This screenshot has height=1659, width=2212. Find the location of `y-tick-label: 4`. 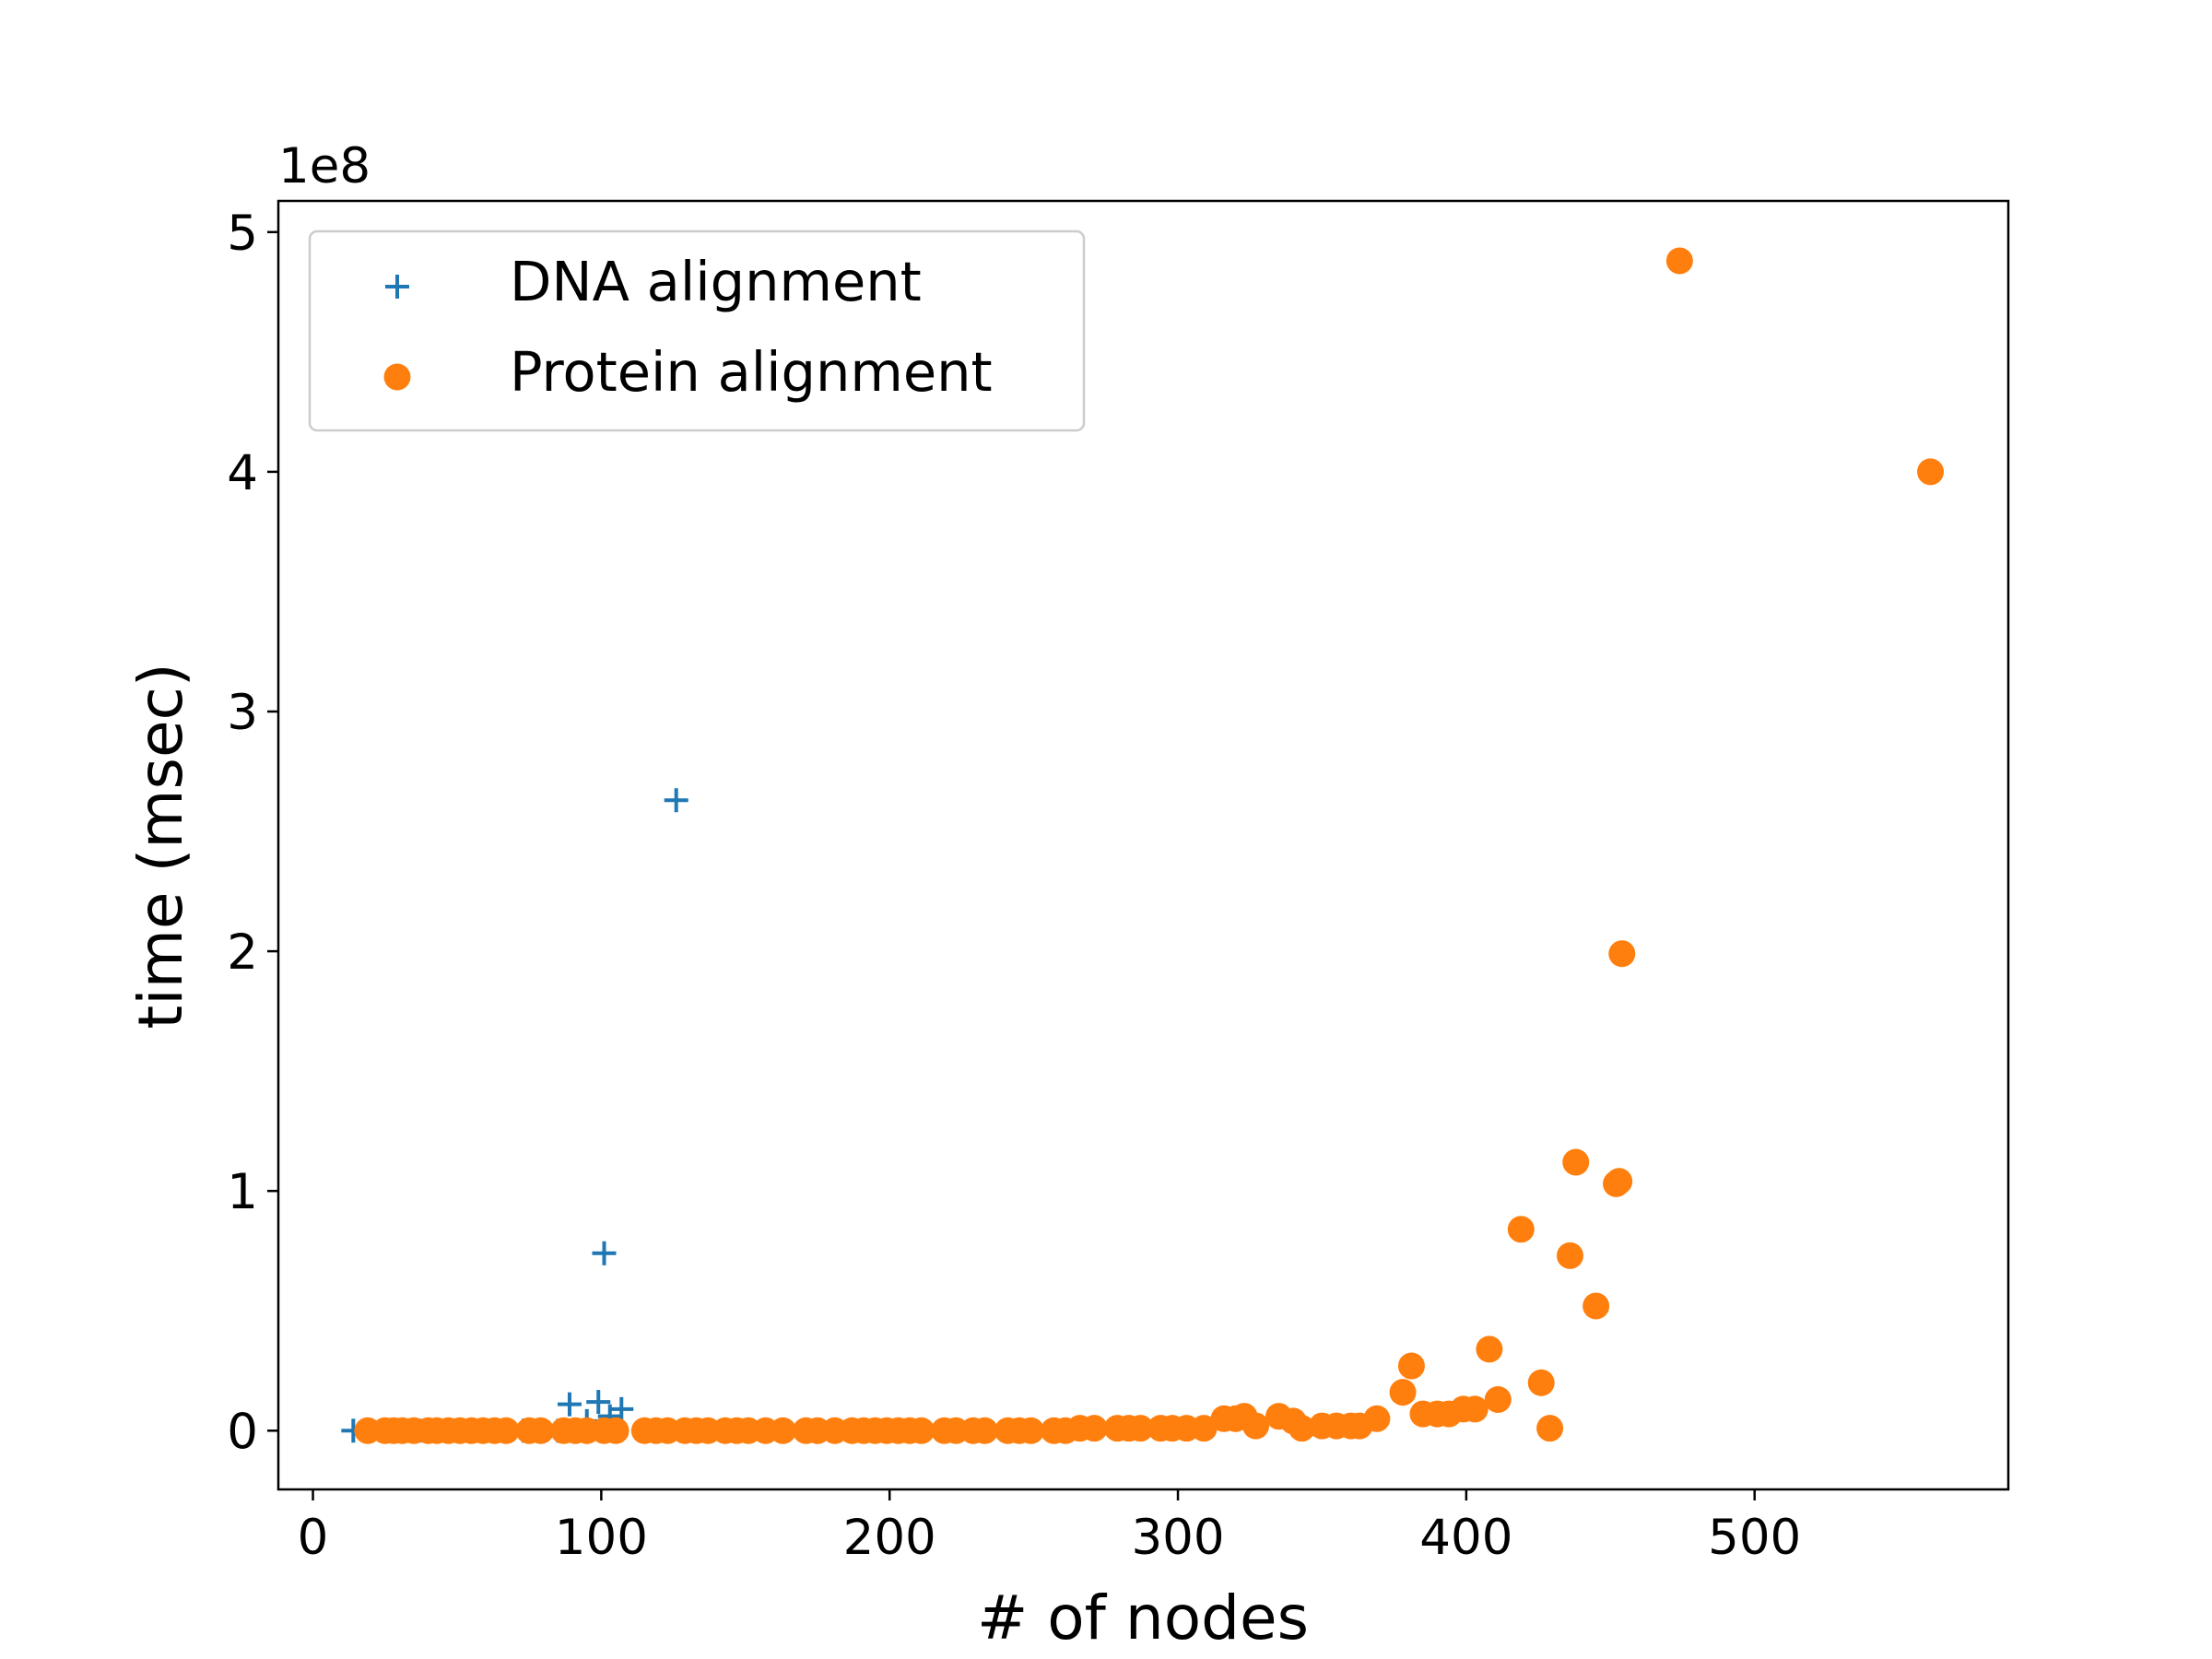

y-tick-label: 4 is located at coordinates (242, 473).